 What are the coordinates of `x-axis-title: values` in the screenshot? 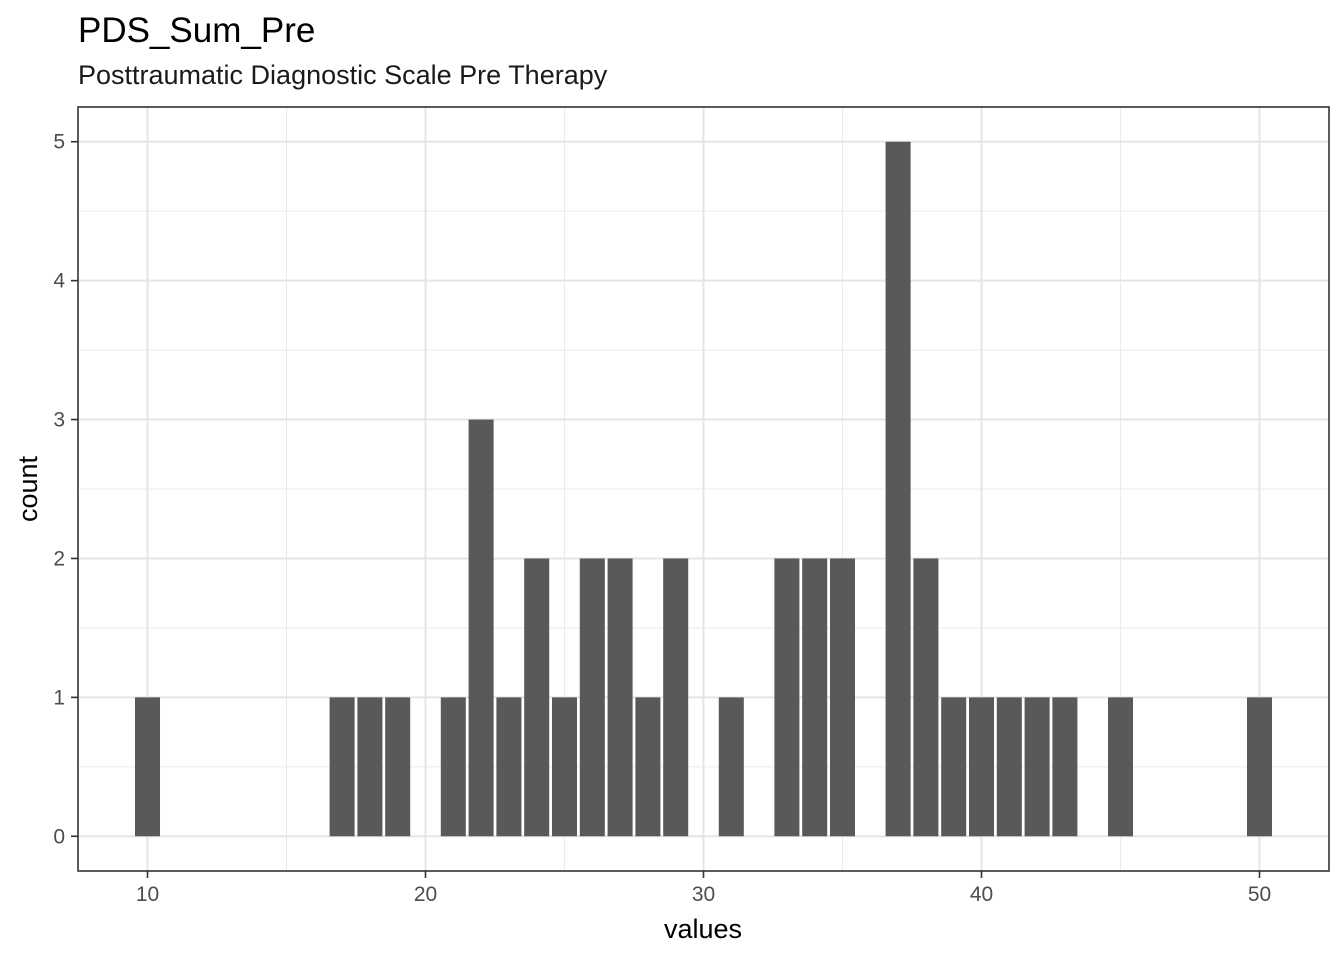 It's located at (703, 929).